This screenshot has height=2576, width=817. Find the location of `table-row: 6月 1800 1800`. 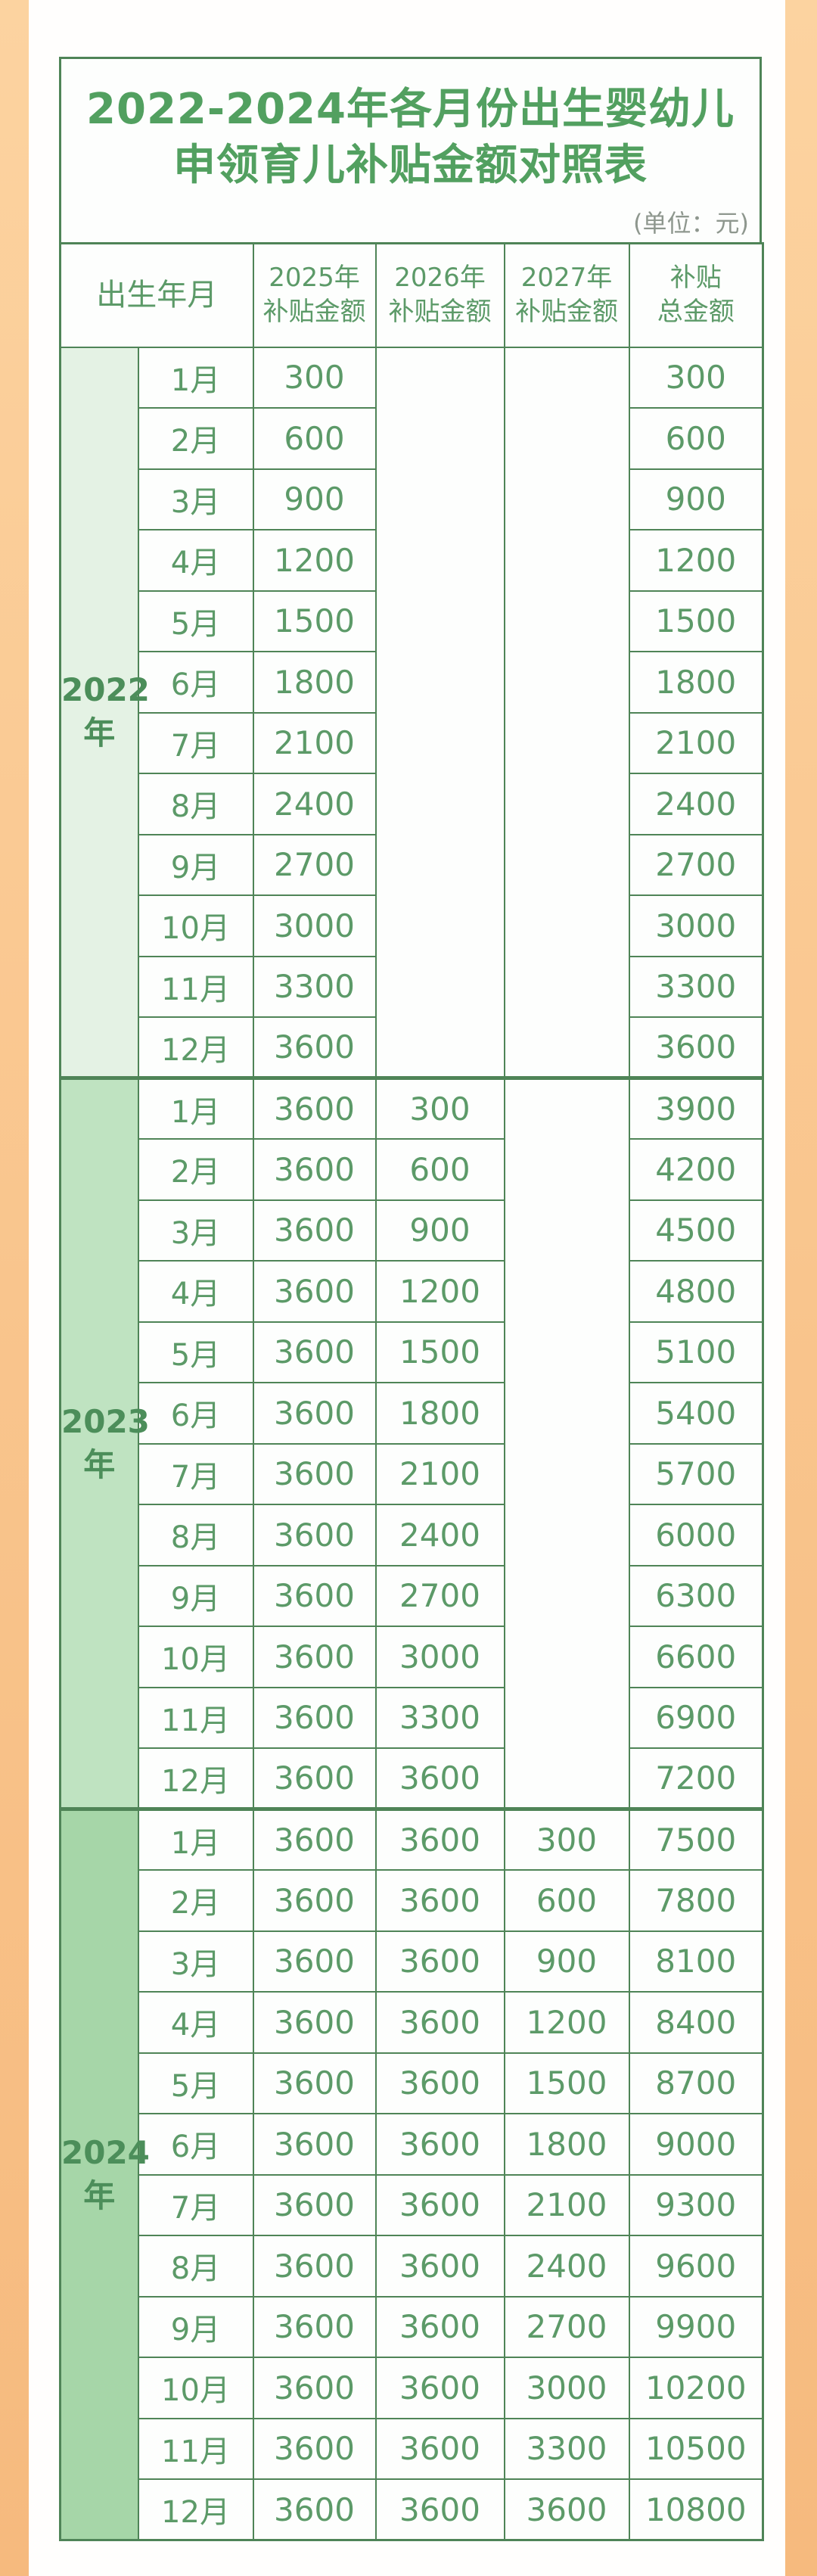

table-row: 6月 1800 1800 is located at coordinates (412, 682).